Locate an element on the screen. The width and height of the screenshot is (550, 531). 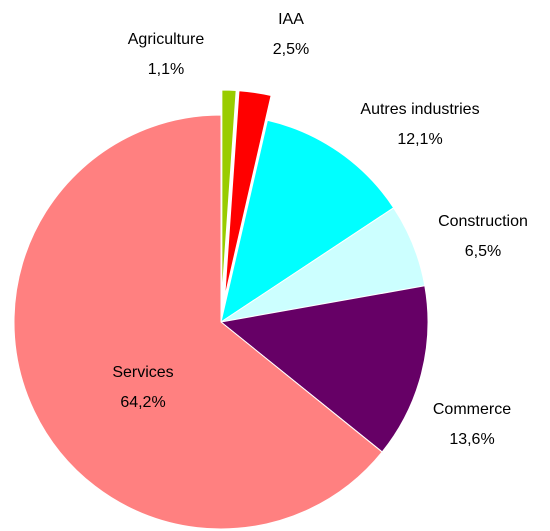
slice-label: Commerce is located at coordinates (472, 409).